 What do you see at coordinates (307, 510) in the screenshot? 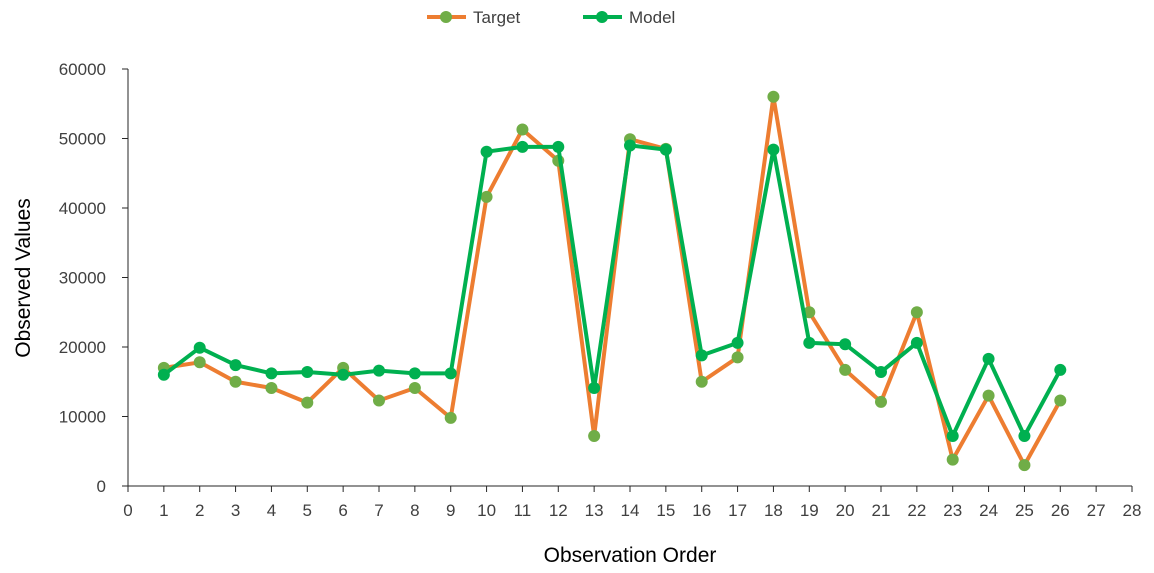
I see `x-tick-label: 5` at bounding box center [307, 510].